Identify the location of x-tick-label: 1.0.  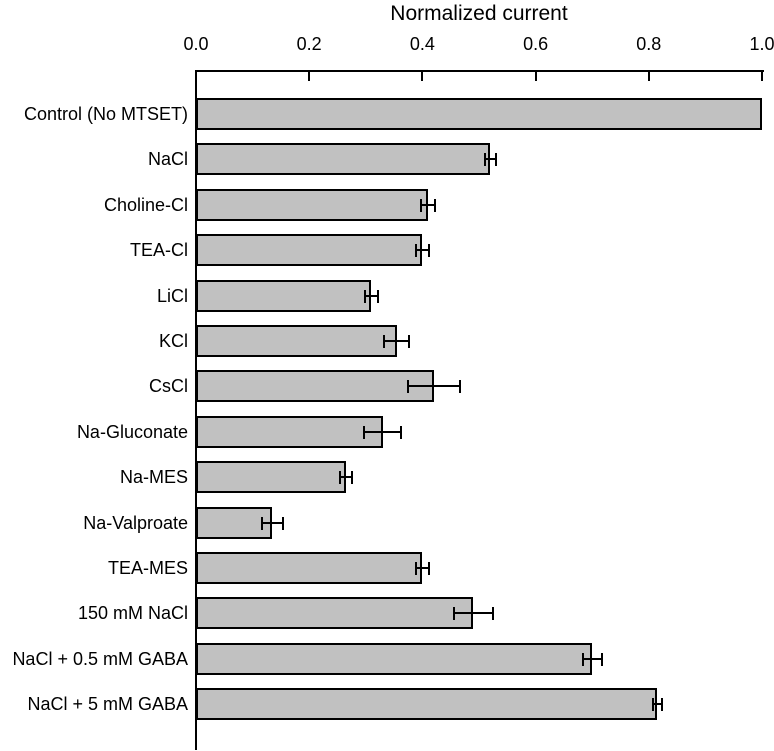
(761, 44).